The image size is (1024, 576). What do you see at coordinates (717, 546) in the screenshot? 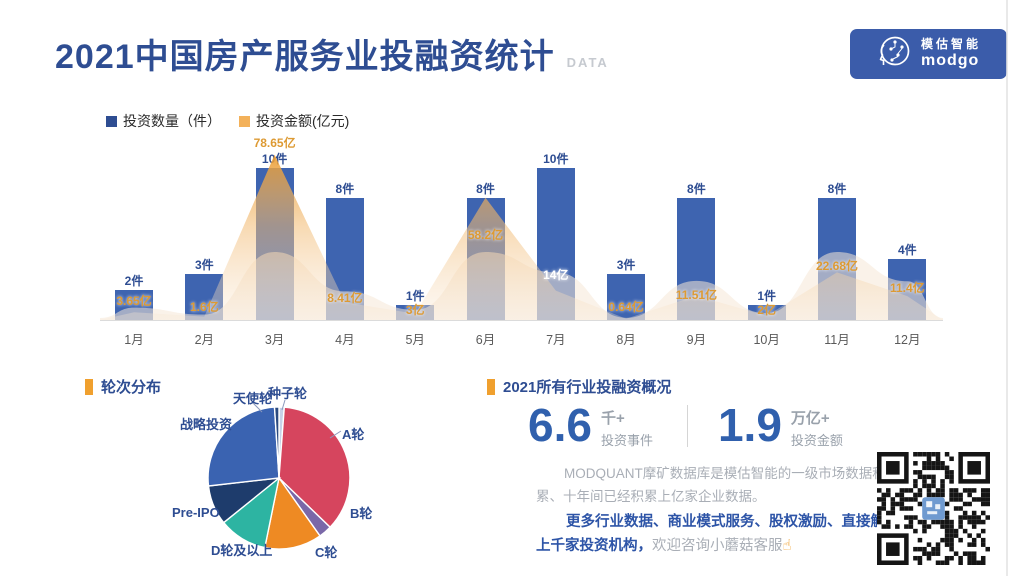
I see `promo-line-2-gray: 欢迎咨询小蘑菇客服` at bounding box center [717, 546].